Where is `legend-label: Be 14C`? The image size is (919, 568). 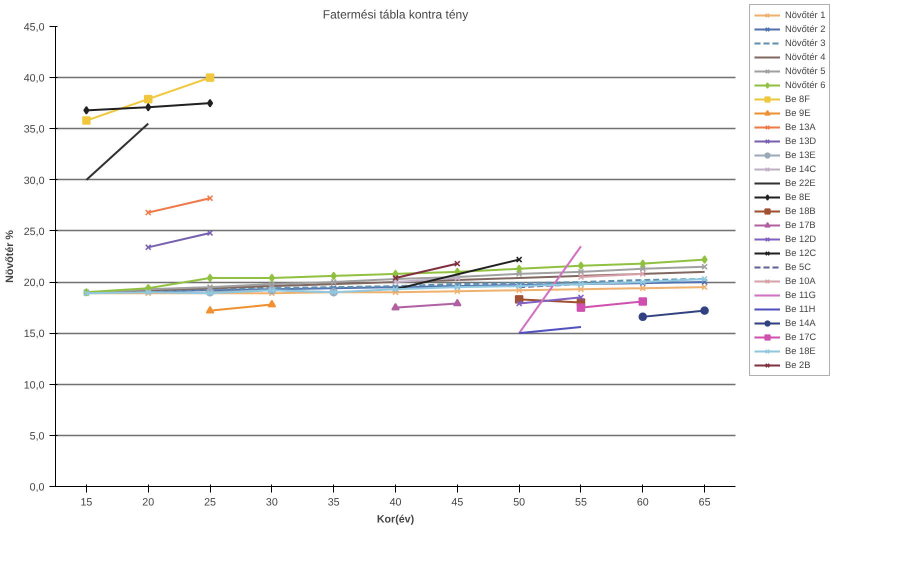 legend-label: Be 14C is located at coordinates (800, 169).